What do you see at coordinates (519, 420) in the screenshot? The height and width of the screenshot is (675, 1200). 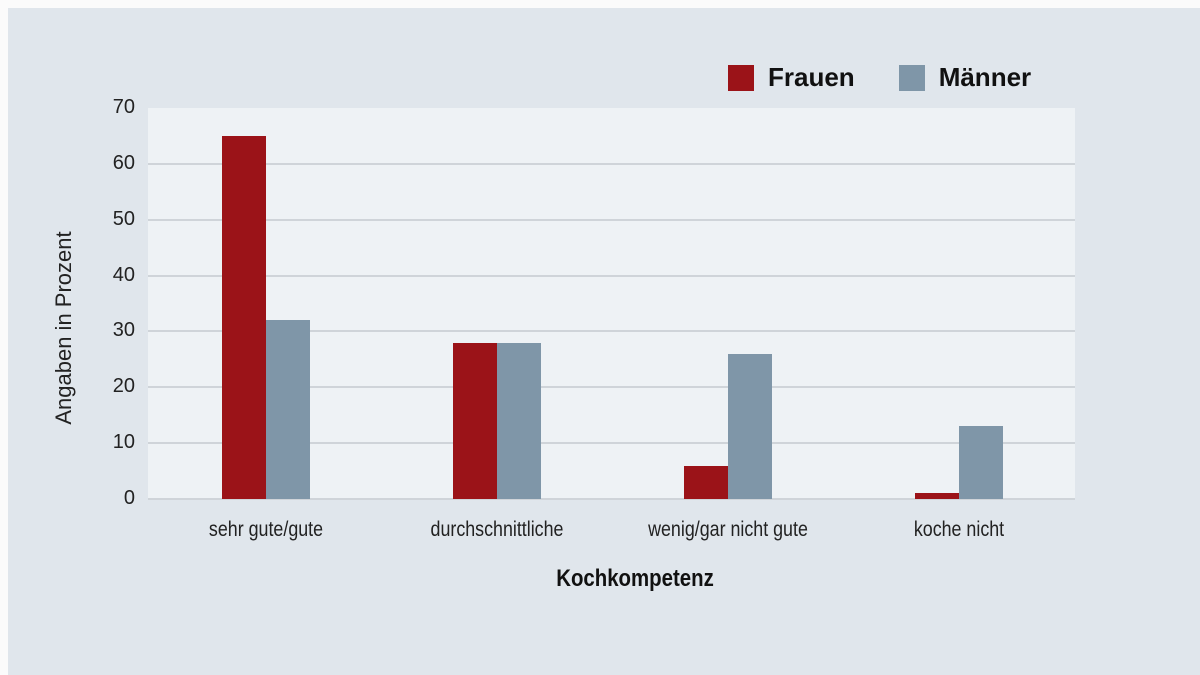 I see `bar-männer-1` at bounding box center [519, 420].